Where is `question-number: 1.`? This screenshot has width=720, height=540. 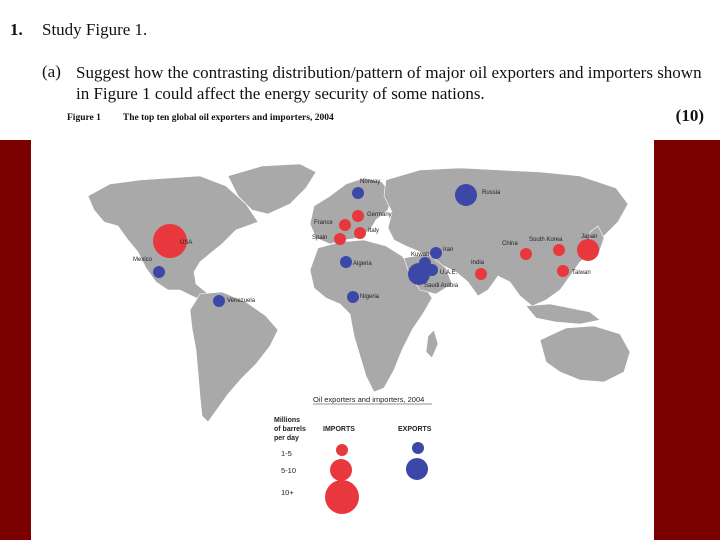
question-number: 1. is located at coordinates (16, 29).